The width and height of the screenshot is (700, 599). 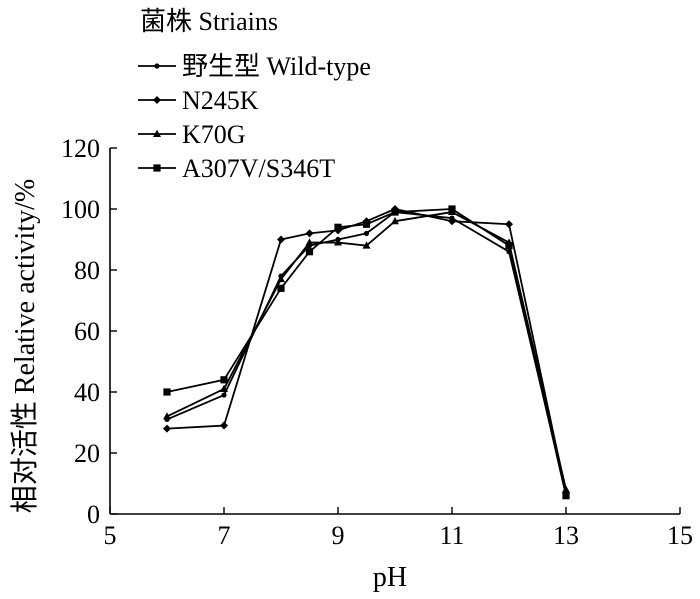 I want to click on legend-label: 野生型 Wild-type, so click(x=276, y=66).